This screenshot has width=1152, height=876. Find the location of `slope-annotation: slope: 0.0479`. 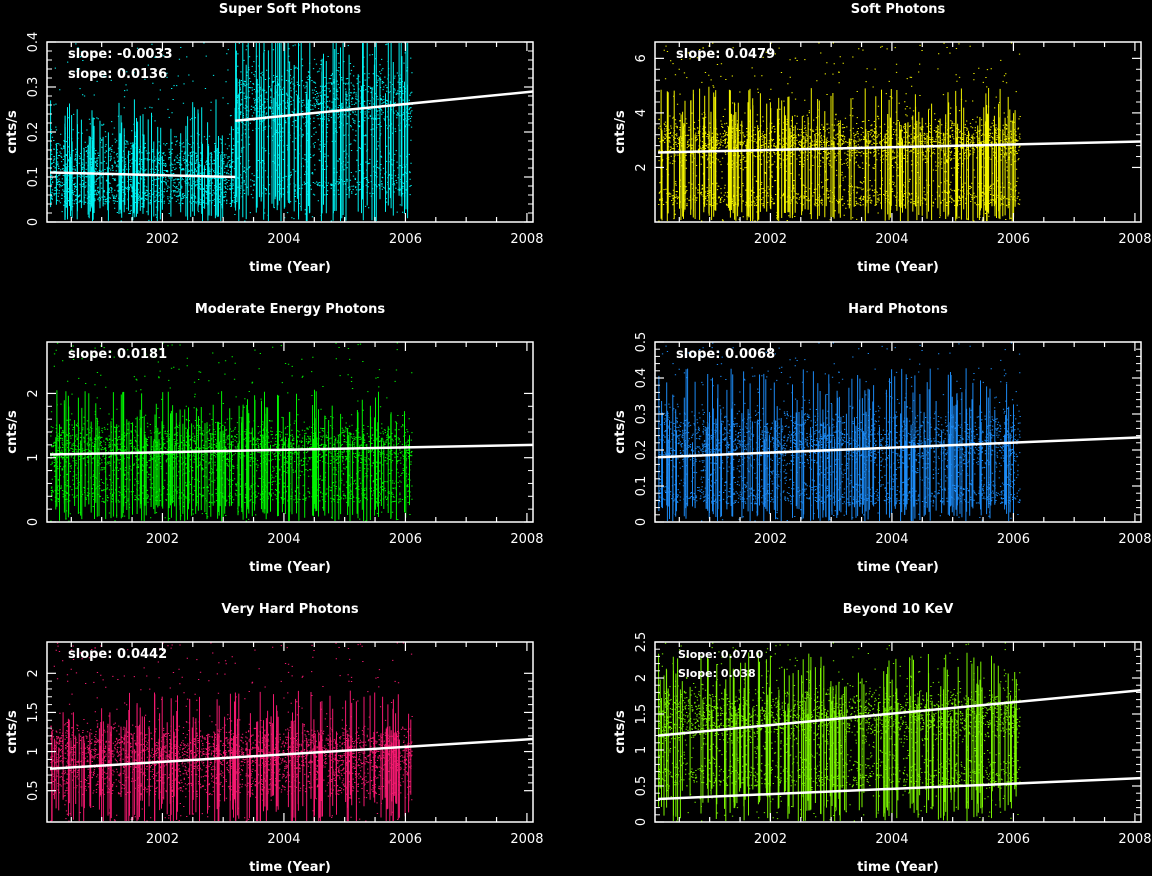

slope-annotation: slope: 0.0479 is located at coordinates (725, 54).